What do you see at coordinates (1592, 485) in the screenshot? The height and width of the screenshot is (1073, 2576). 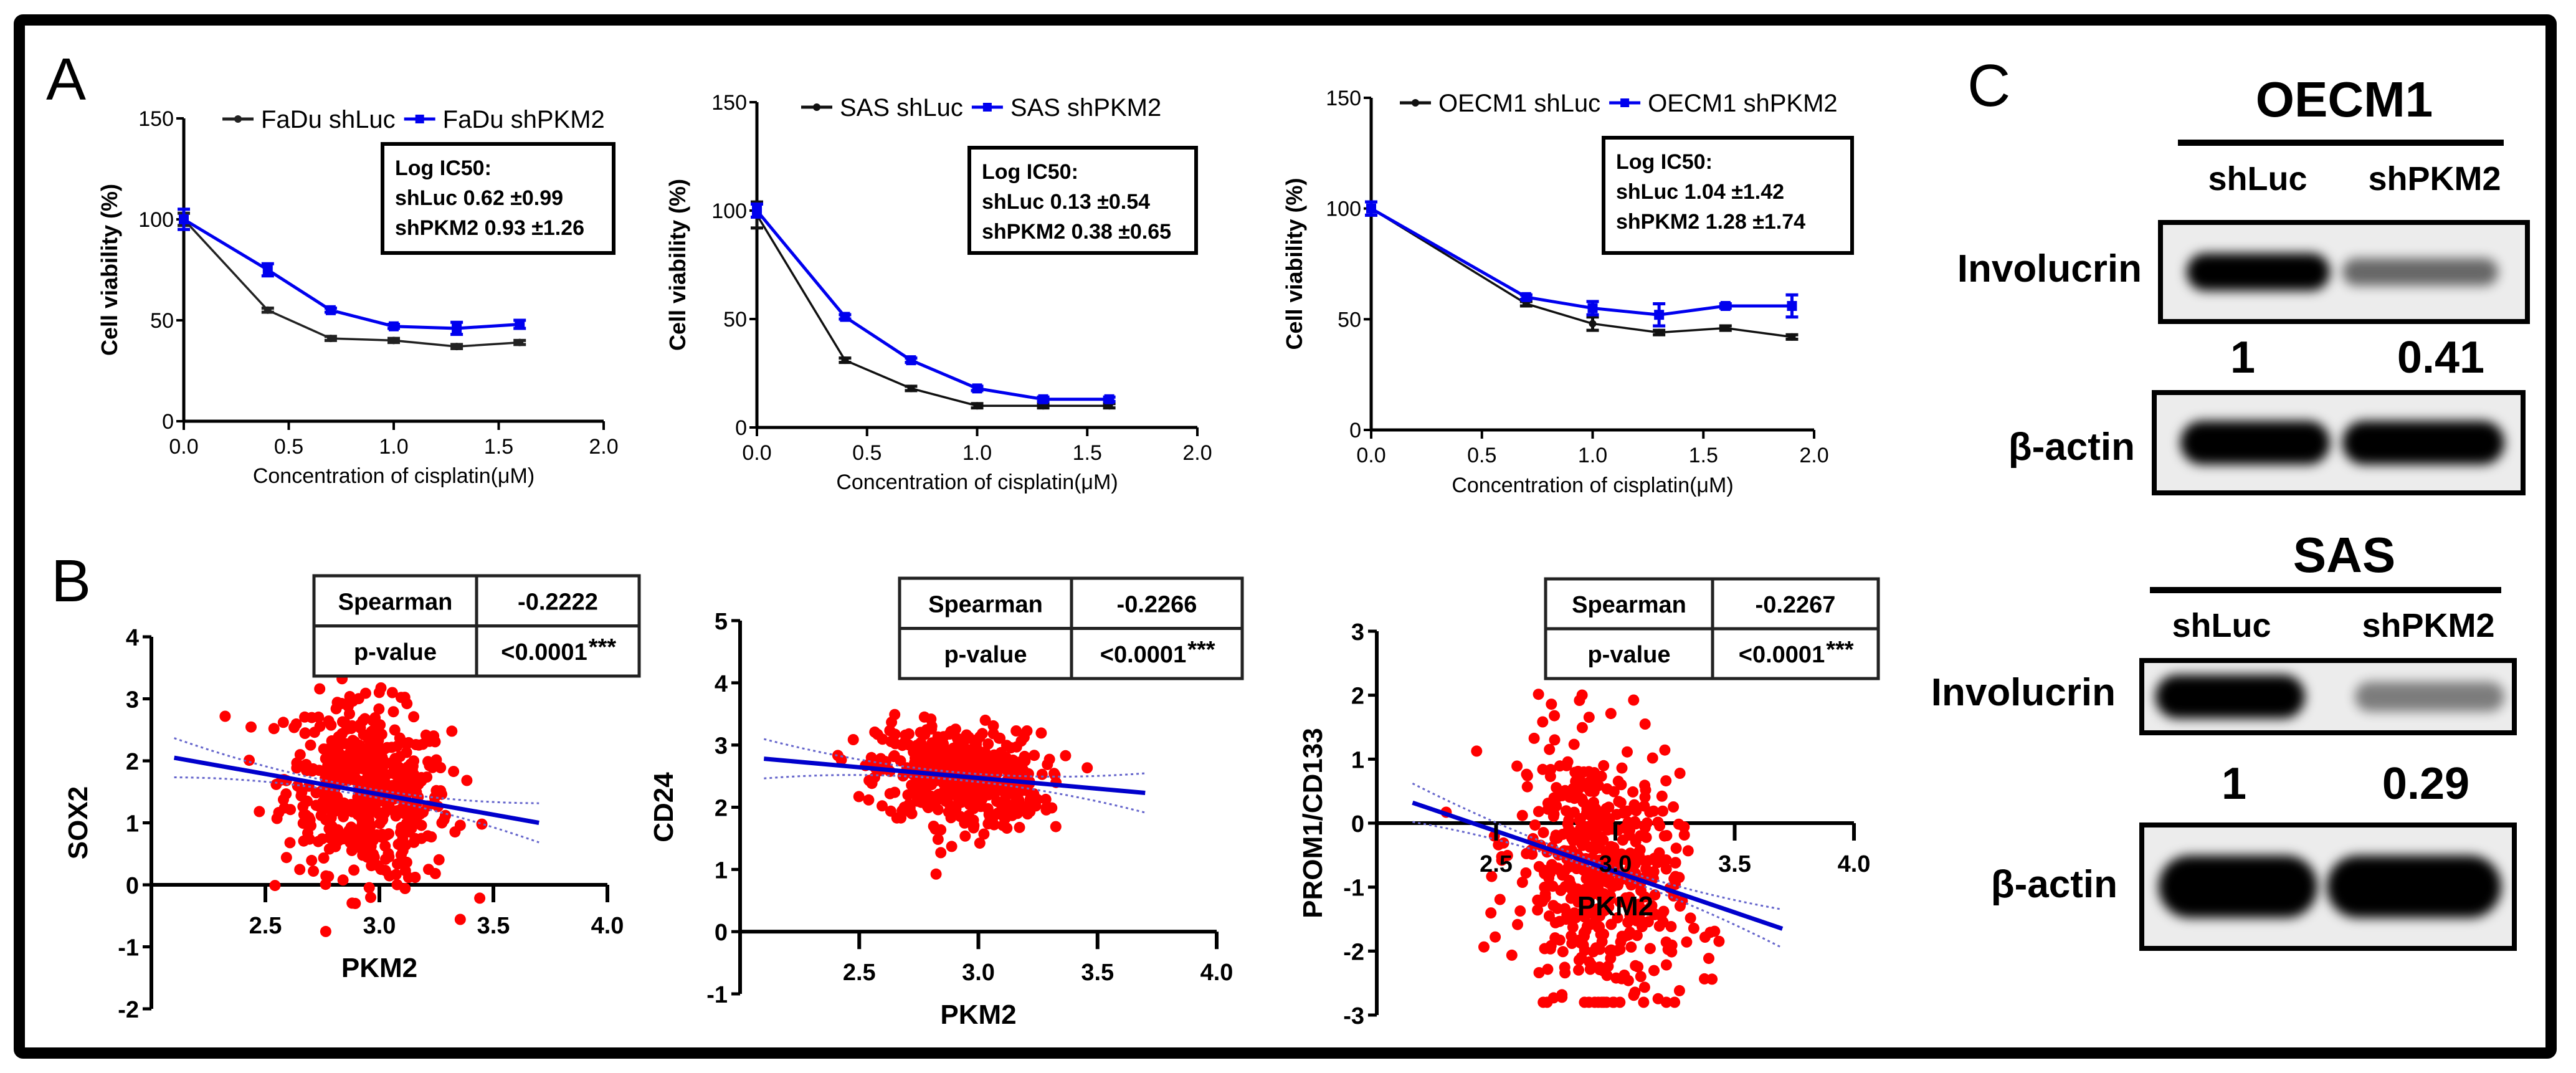 I see `x-axis-title: Concentration of cisplatin(μM)` at bounding box center [1592, 485].